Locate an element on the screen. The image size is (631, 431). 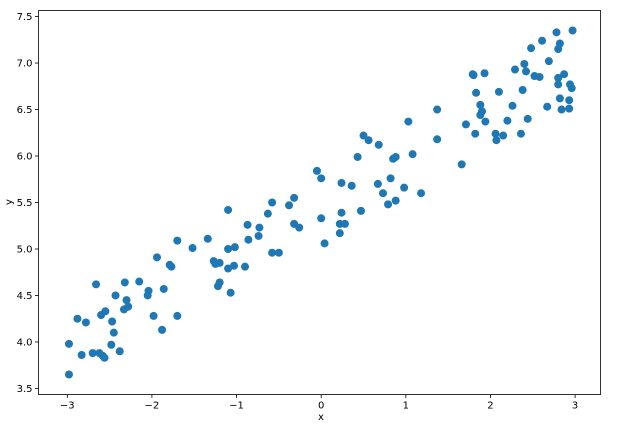
x-tick-label: 0 is located at coordinates (321, 406).